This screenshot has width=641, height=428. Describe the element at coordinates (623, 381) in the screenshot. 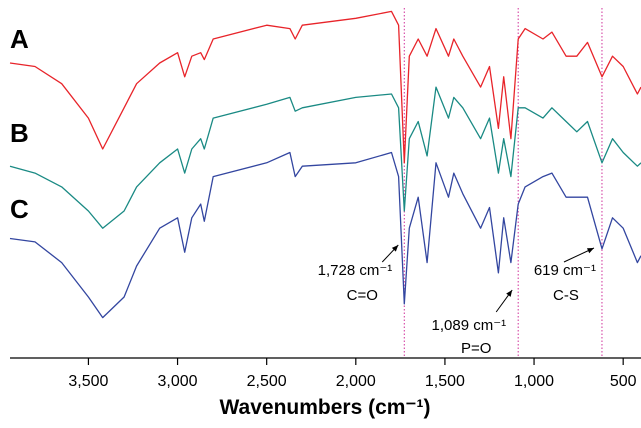

I see `x-tick-label: 500` at that location.